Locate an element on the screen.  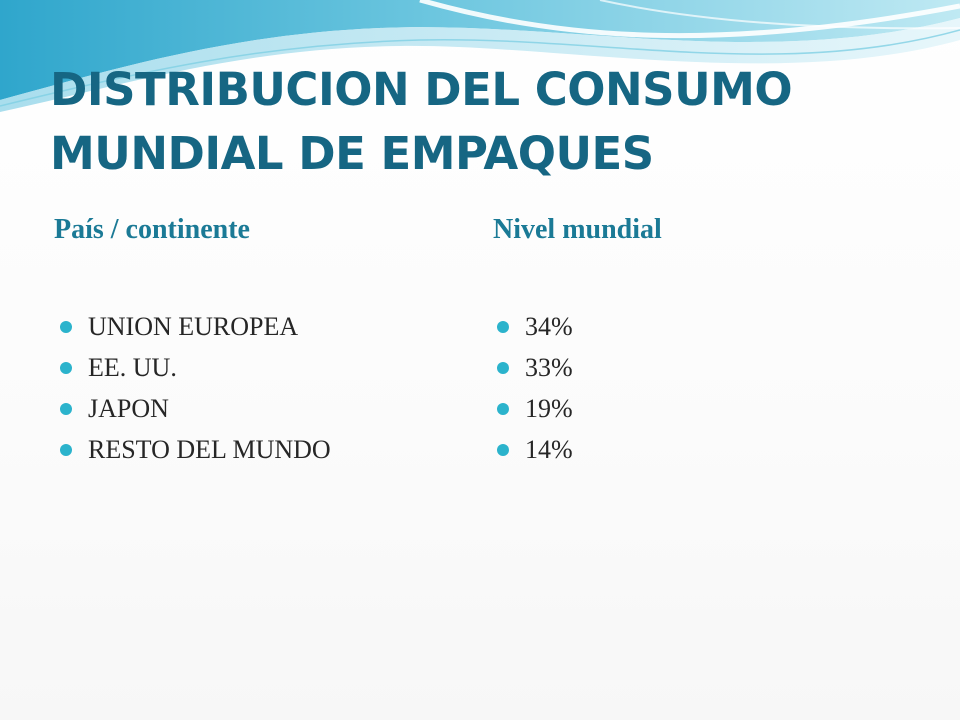
list-item: EE. UU. is located at coordinates (195, 367).